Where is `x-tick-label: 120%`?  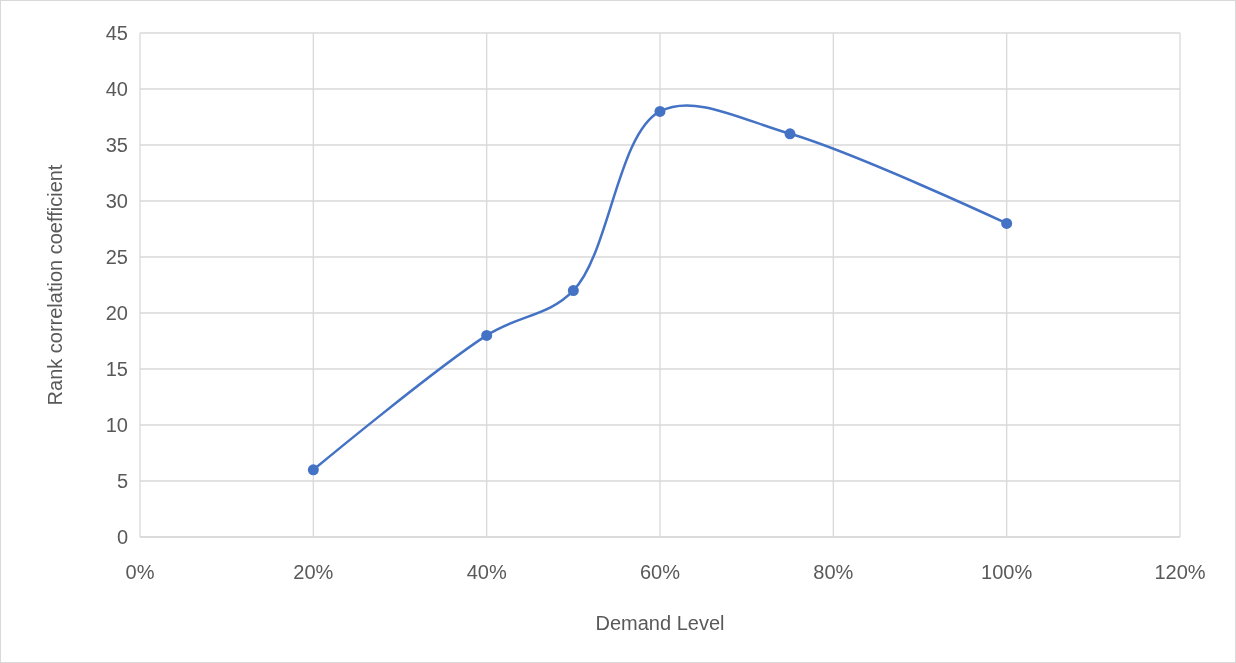
x-tick-label: 120% is located at coordinates (1180, 572).